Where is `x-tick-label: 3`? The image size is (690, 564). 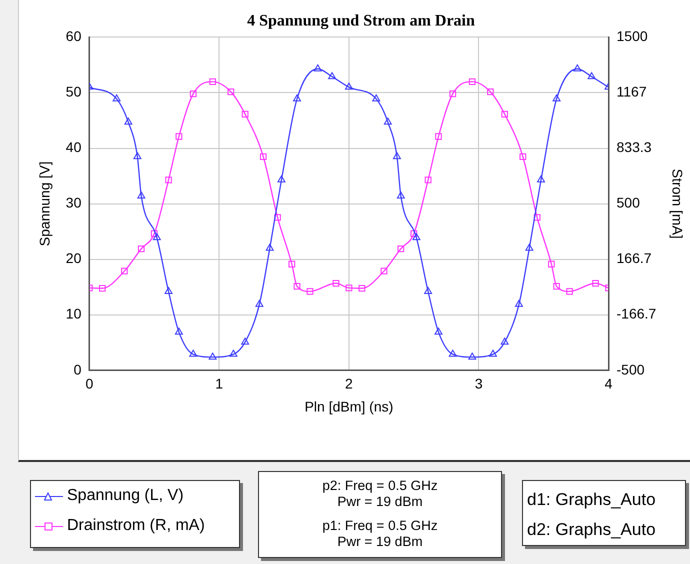 x-tick-label: 3 is located at coordinates (478, 384).